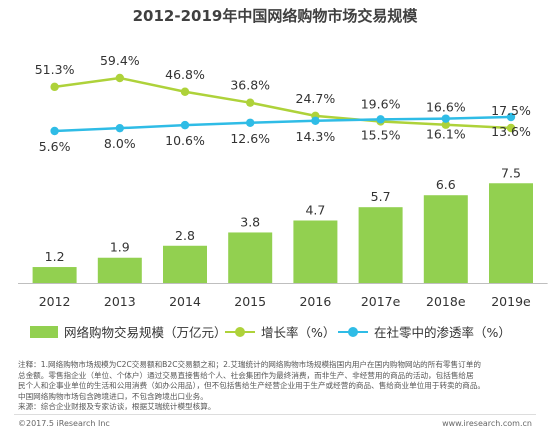 Image resolution: width=550 pixels, height=435 pixels. I want to click on legend: 网络购物交易规模（万亿元） 增长率（%） 在社零中的渗透率（%）, so click(280, 332).